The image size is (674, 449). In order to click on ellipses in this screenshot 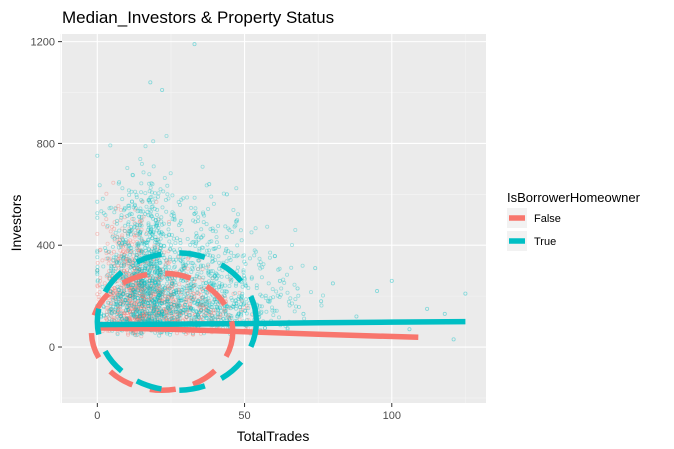, I will do `click(174, 322)`.